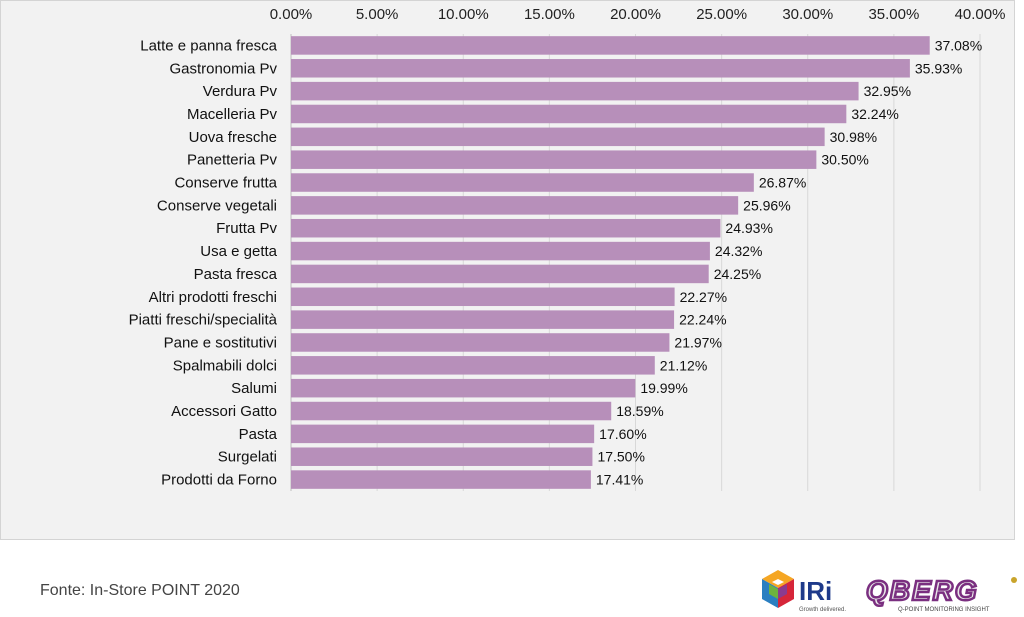  What do you see at coordinates (721, 14) in the screenshot?
I see `x-tick-label: 25.00%` at bounding box center [721, 14].